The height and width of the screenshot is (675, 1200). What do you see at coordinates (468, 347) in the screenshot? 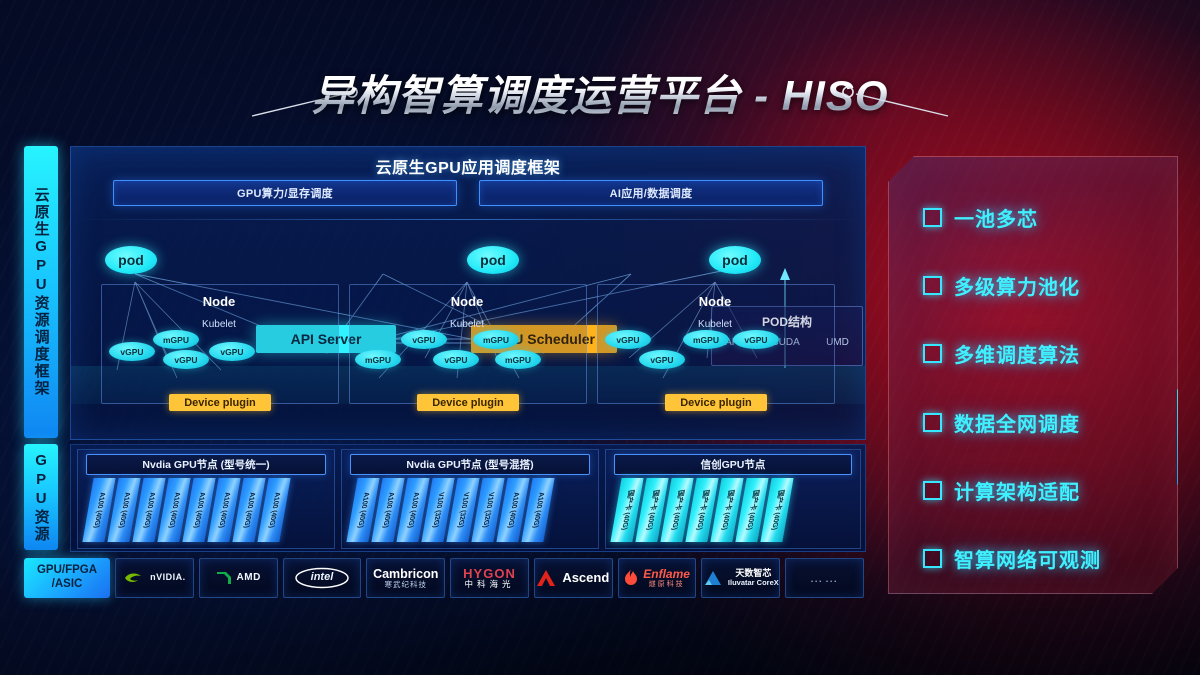
I see `node-box-2: Device plugin` at bounding box center [468, 347].